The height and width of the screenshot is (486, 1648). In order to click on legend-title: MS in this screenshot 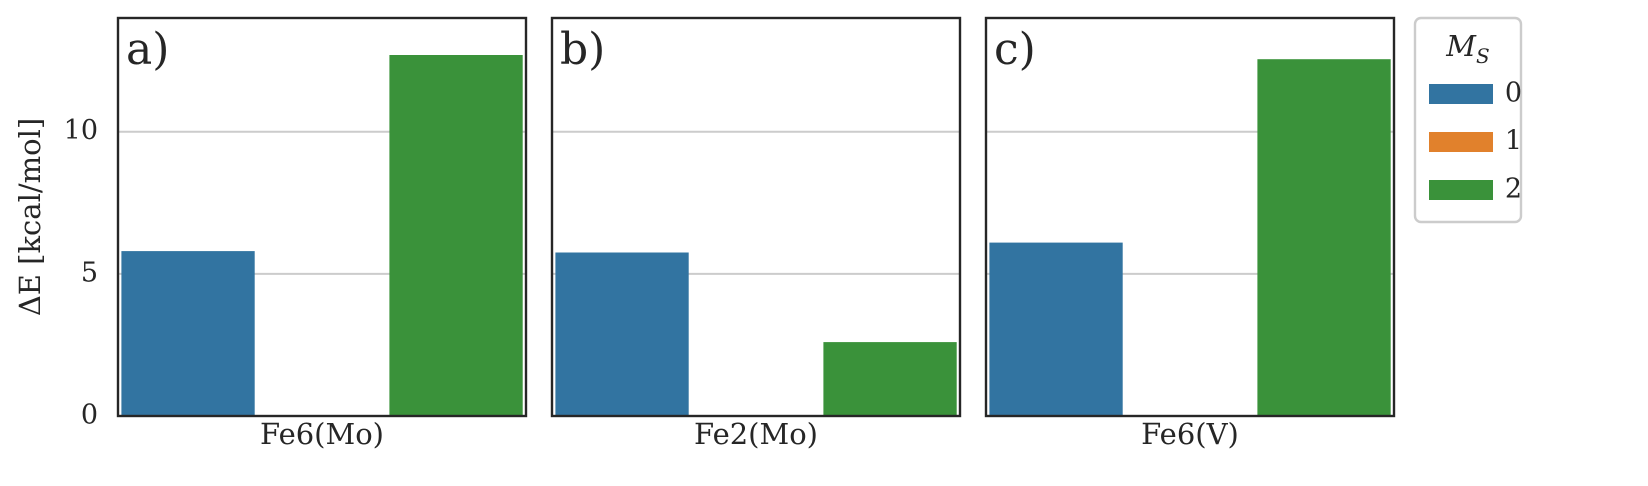, I will do `click(1467, 48)`.